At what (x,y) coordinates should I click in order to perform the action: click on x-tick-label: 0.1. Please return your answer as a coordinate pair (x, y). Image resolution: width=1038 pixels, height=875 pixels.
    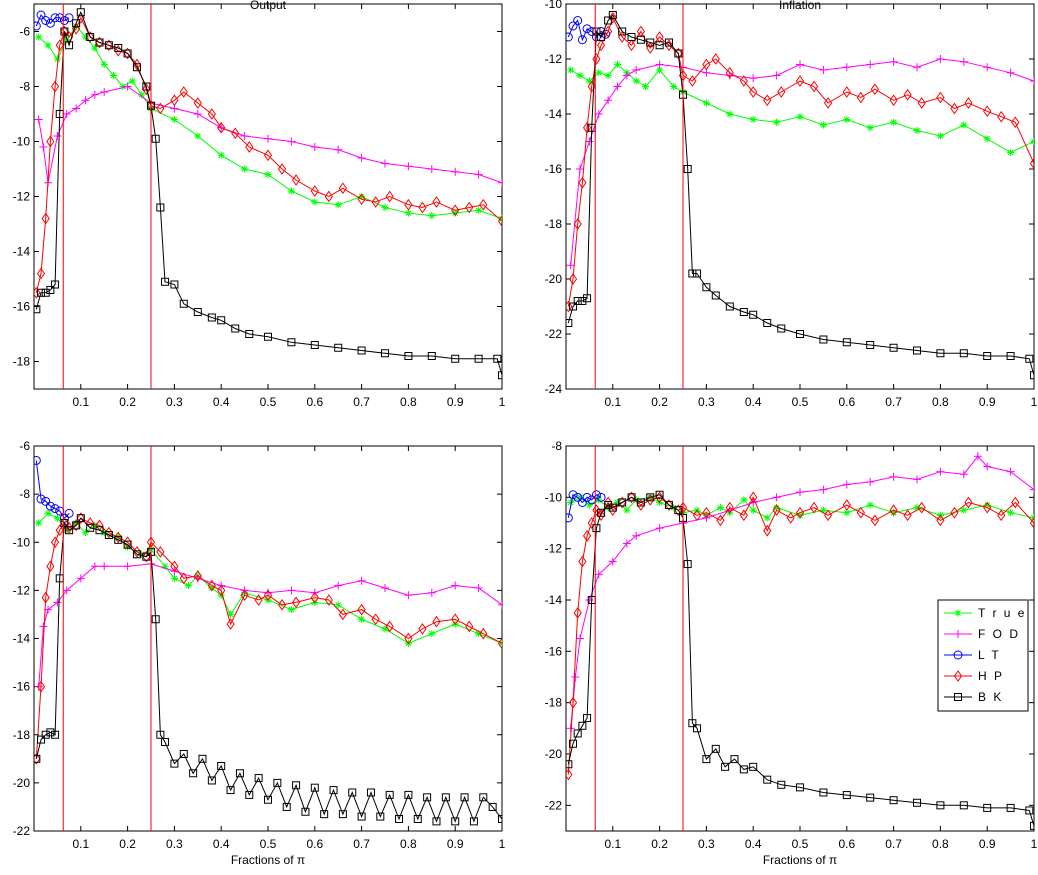
    Looking at the image, I should click on (612, 844).